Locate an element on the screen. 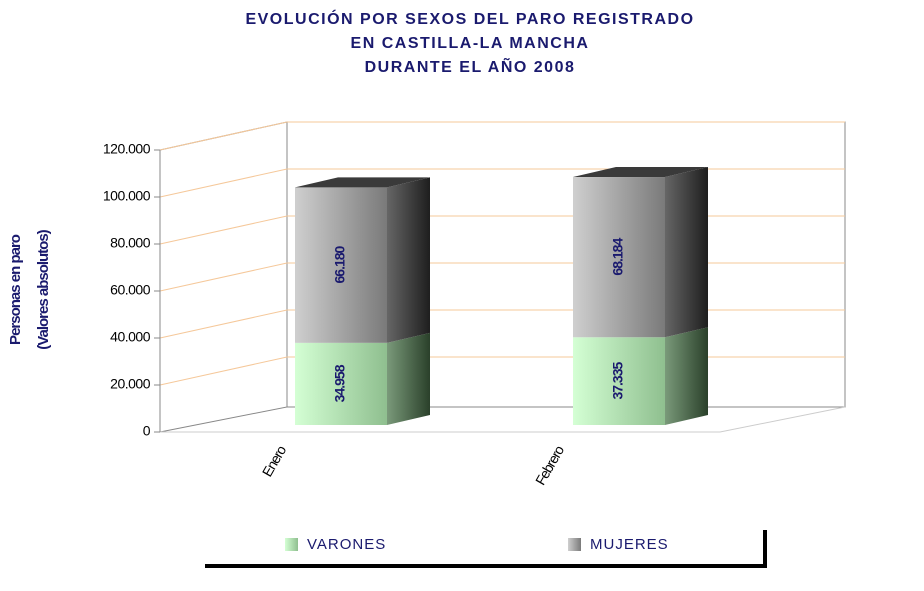 This screenshot has width=924, height=591. y-tick-label: 120.000 is located at coordinates (127, 149).